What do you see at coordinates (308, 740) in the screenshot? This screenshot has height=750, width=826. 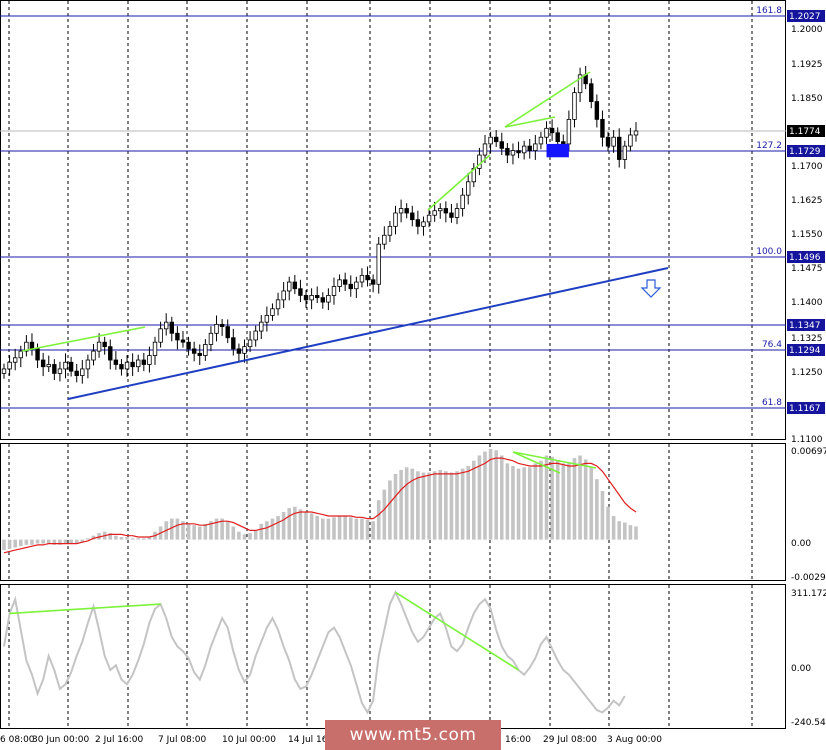 I see `time-tick-label: 14 Jul 16` at bounding box center [308, 740].